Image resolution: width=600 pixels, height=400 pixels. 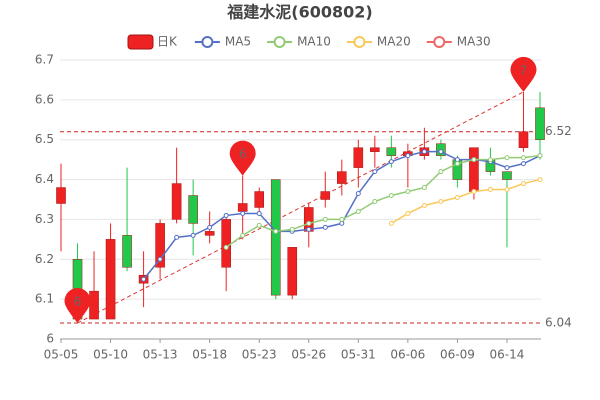 I want to click on x-tick-label: 06-14, so click(x=507, y=355).